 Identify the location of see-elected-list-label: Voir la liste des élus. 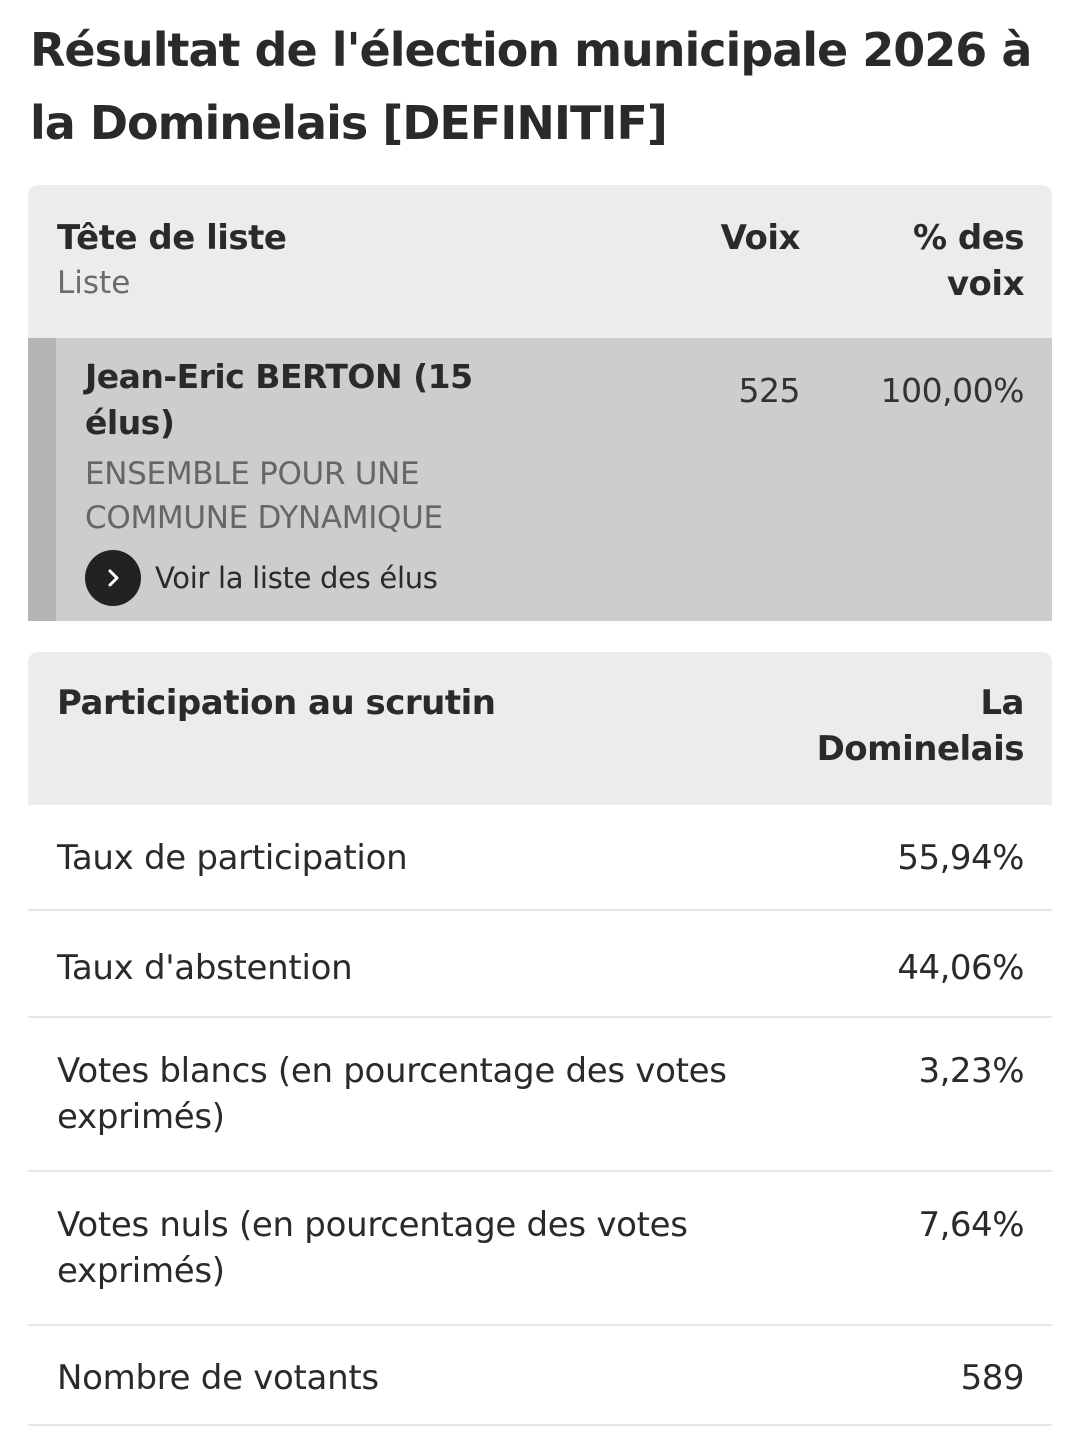
(296, 578).